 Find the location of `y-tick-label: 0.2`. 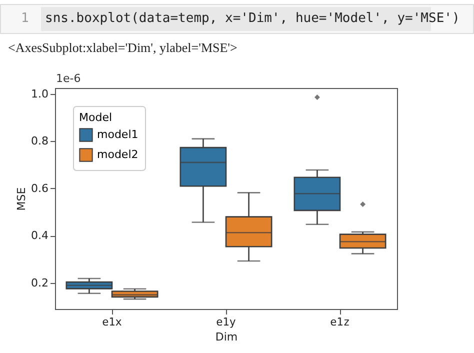

y-tick-label: 0.2 is located at coordinates (39, 283).